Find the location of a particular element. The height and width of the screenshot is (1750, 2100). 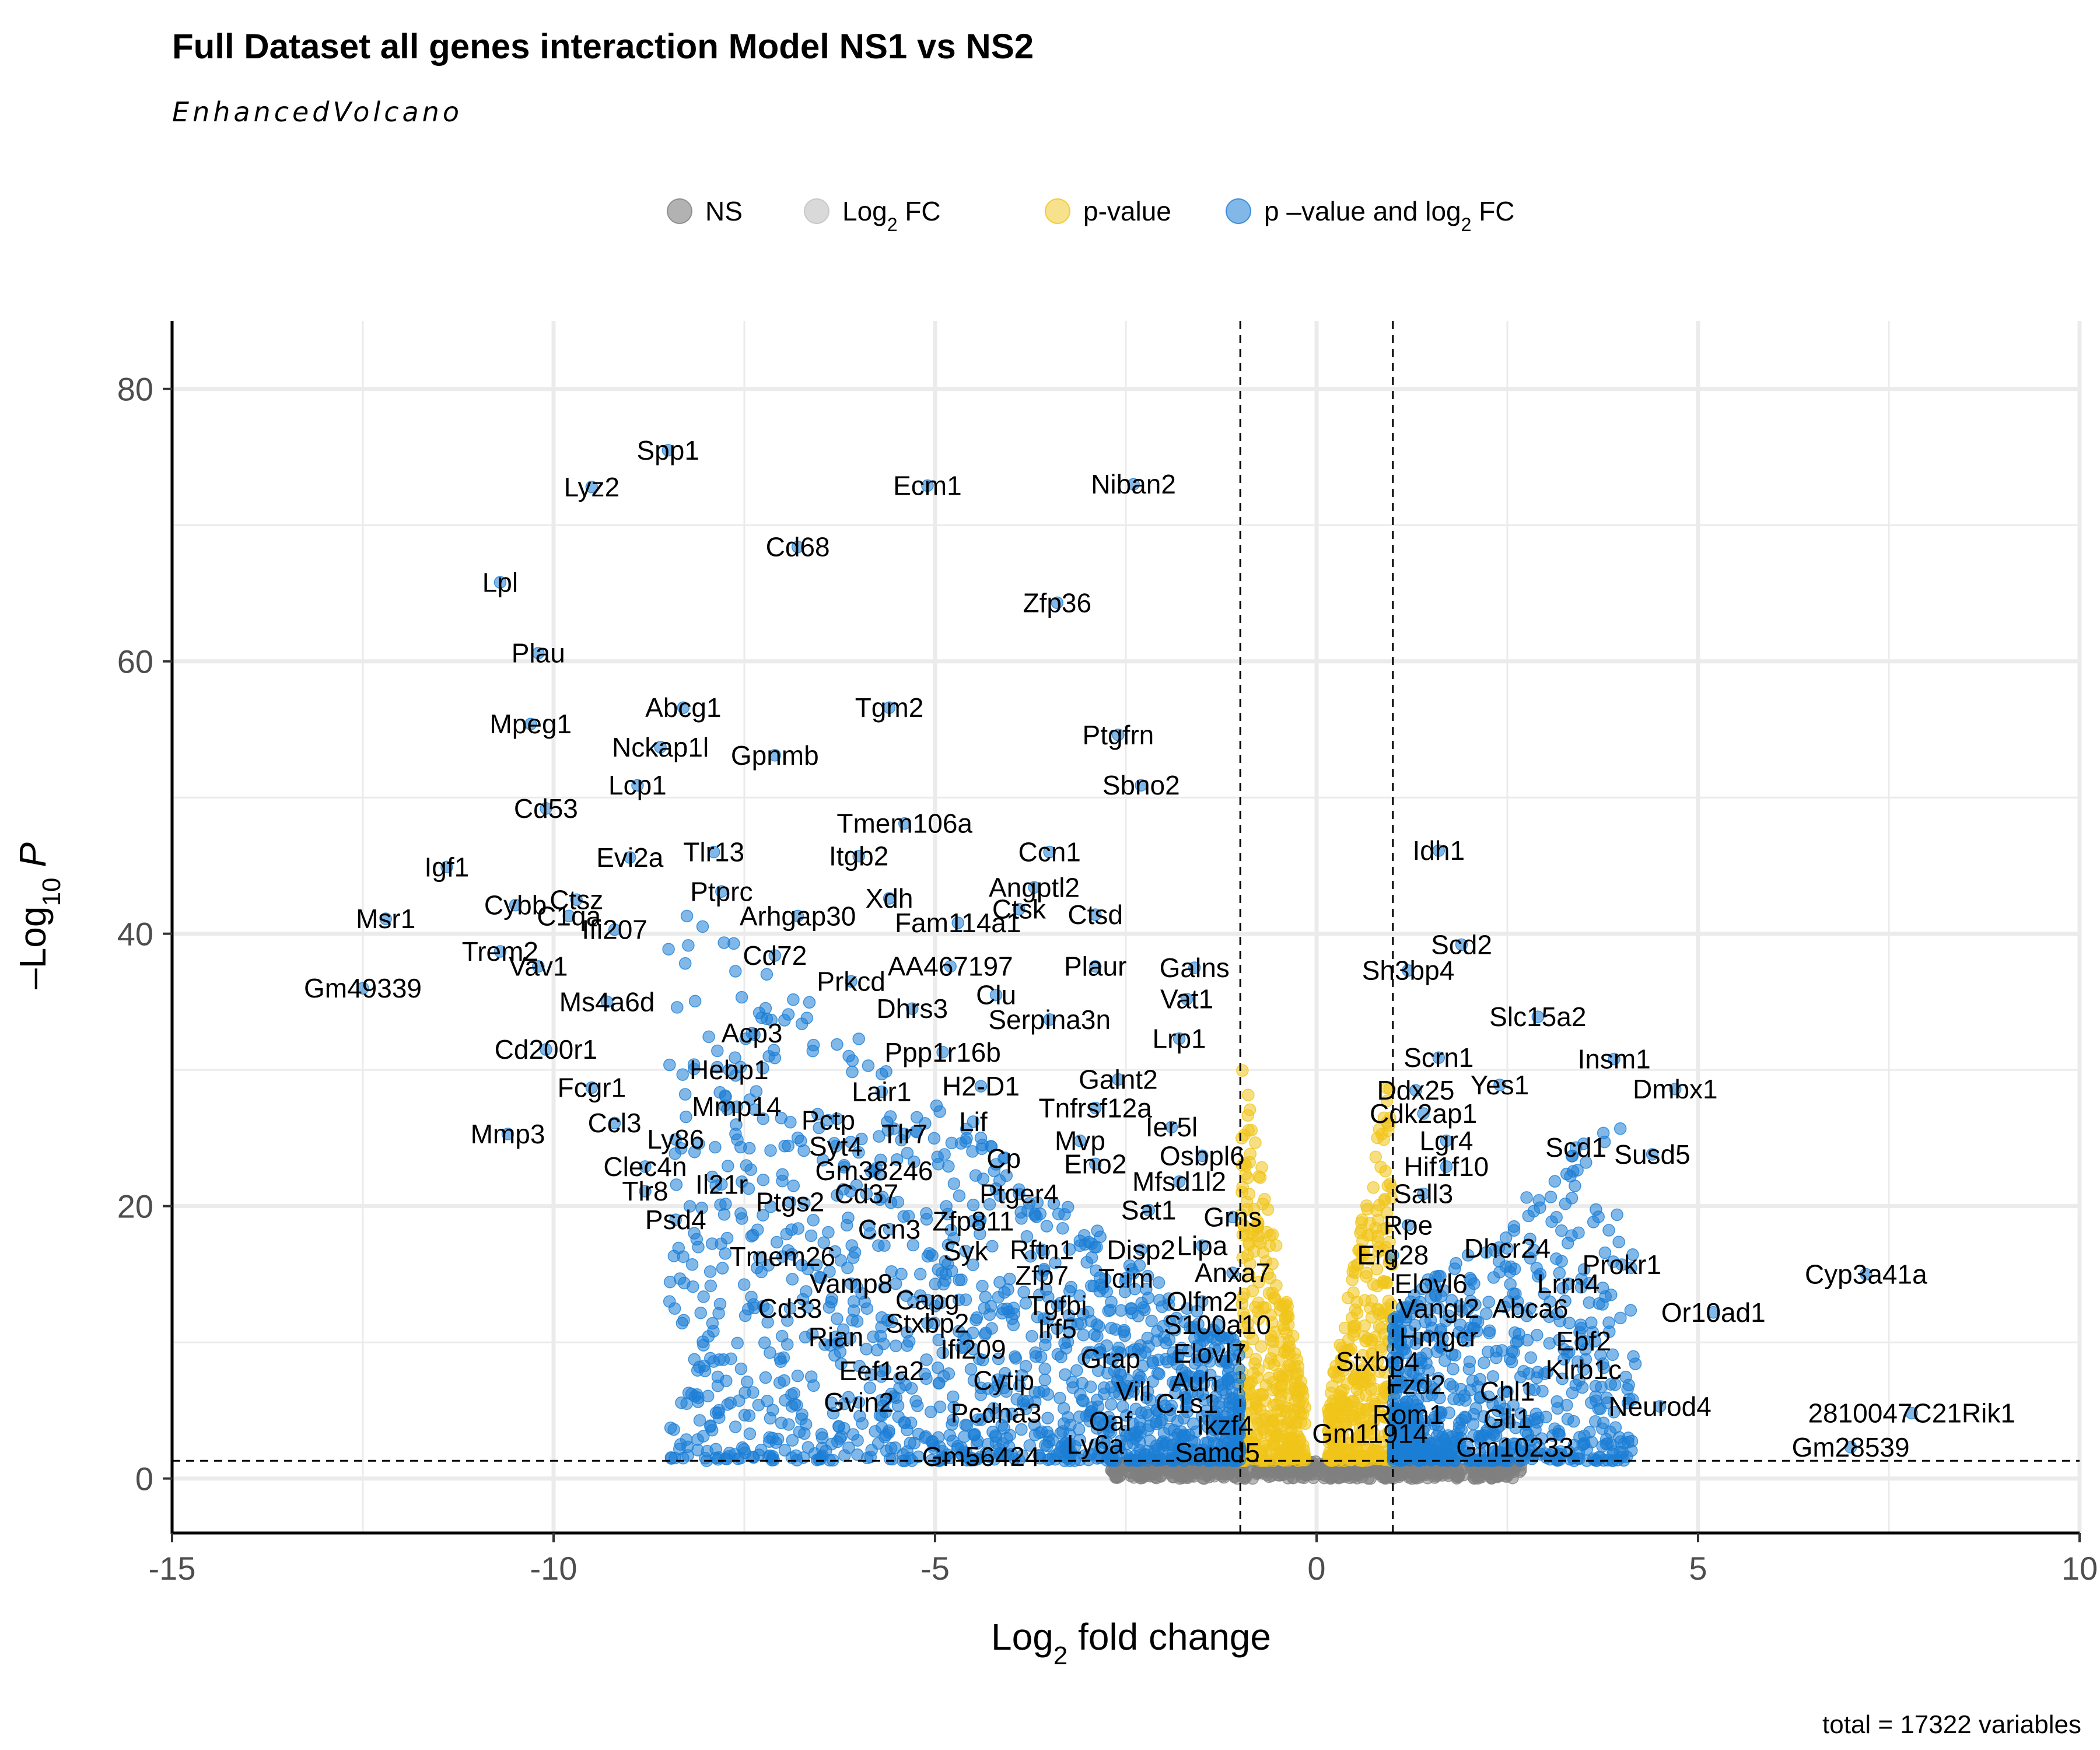

gene-label: Plaur is located at coordinates (1095, 966).